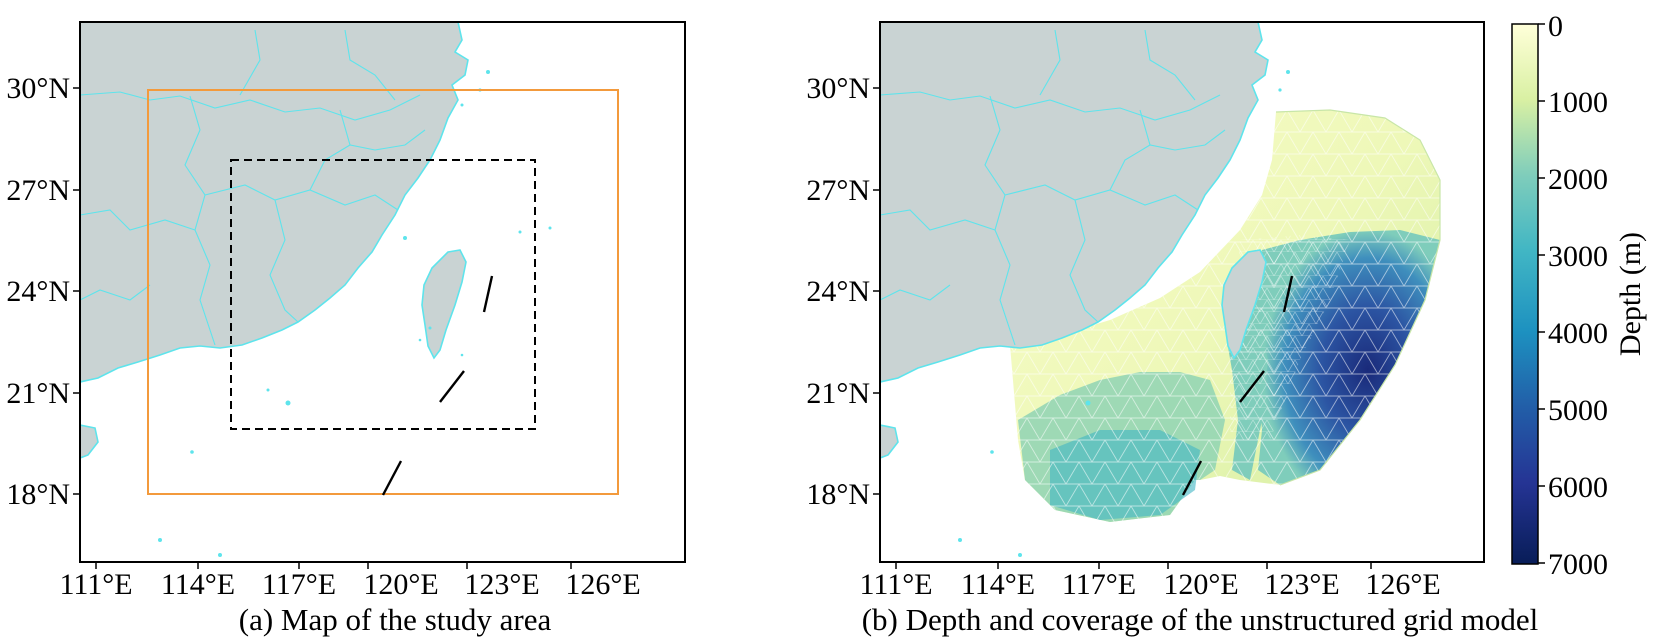 Image resolution: width=1655 pixels, height=643 pixels. Describe the element at coordinates (876, 291) in the screenshot. I see `y-ticks-b` at that location.